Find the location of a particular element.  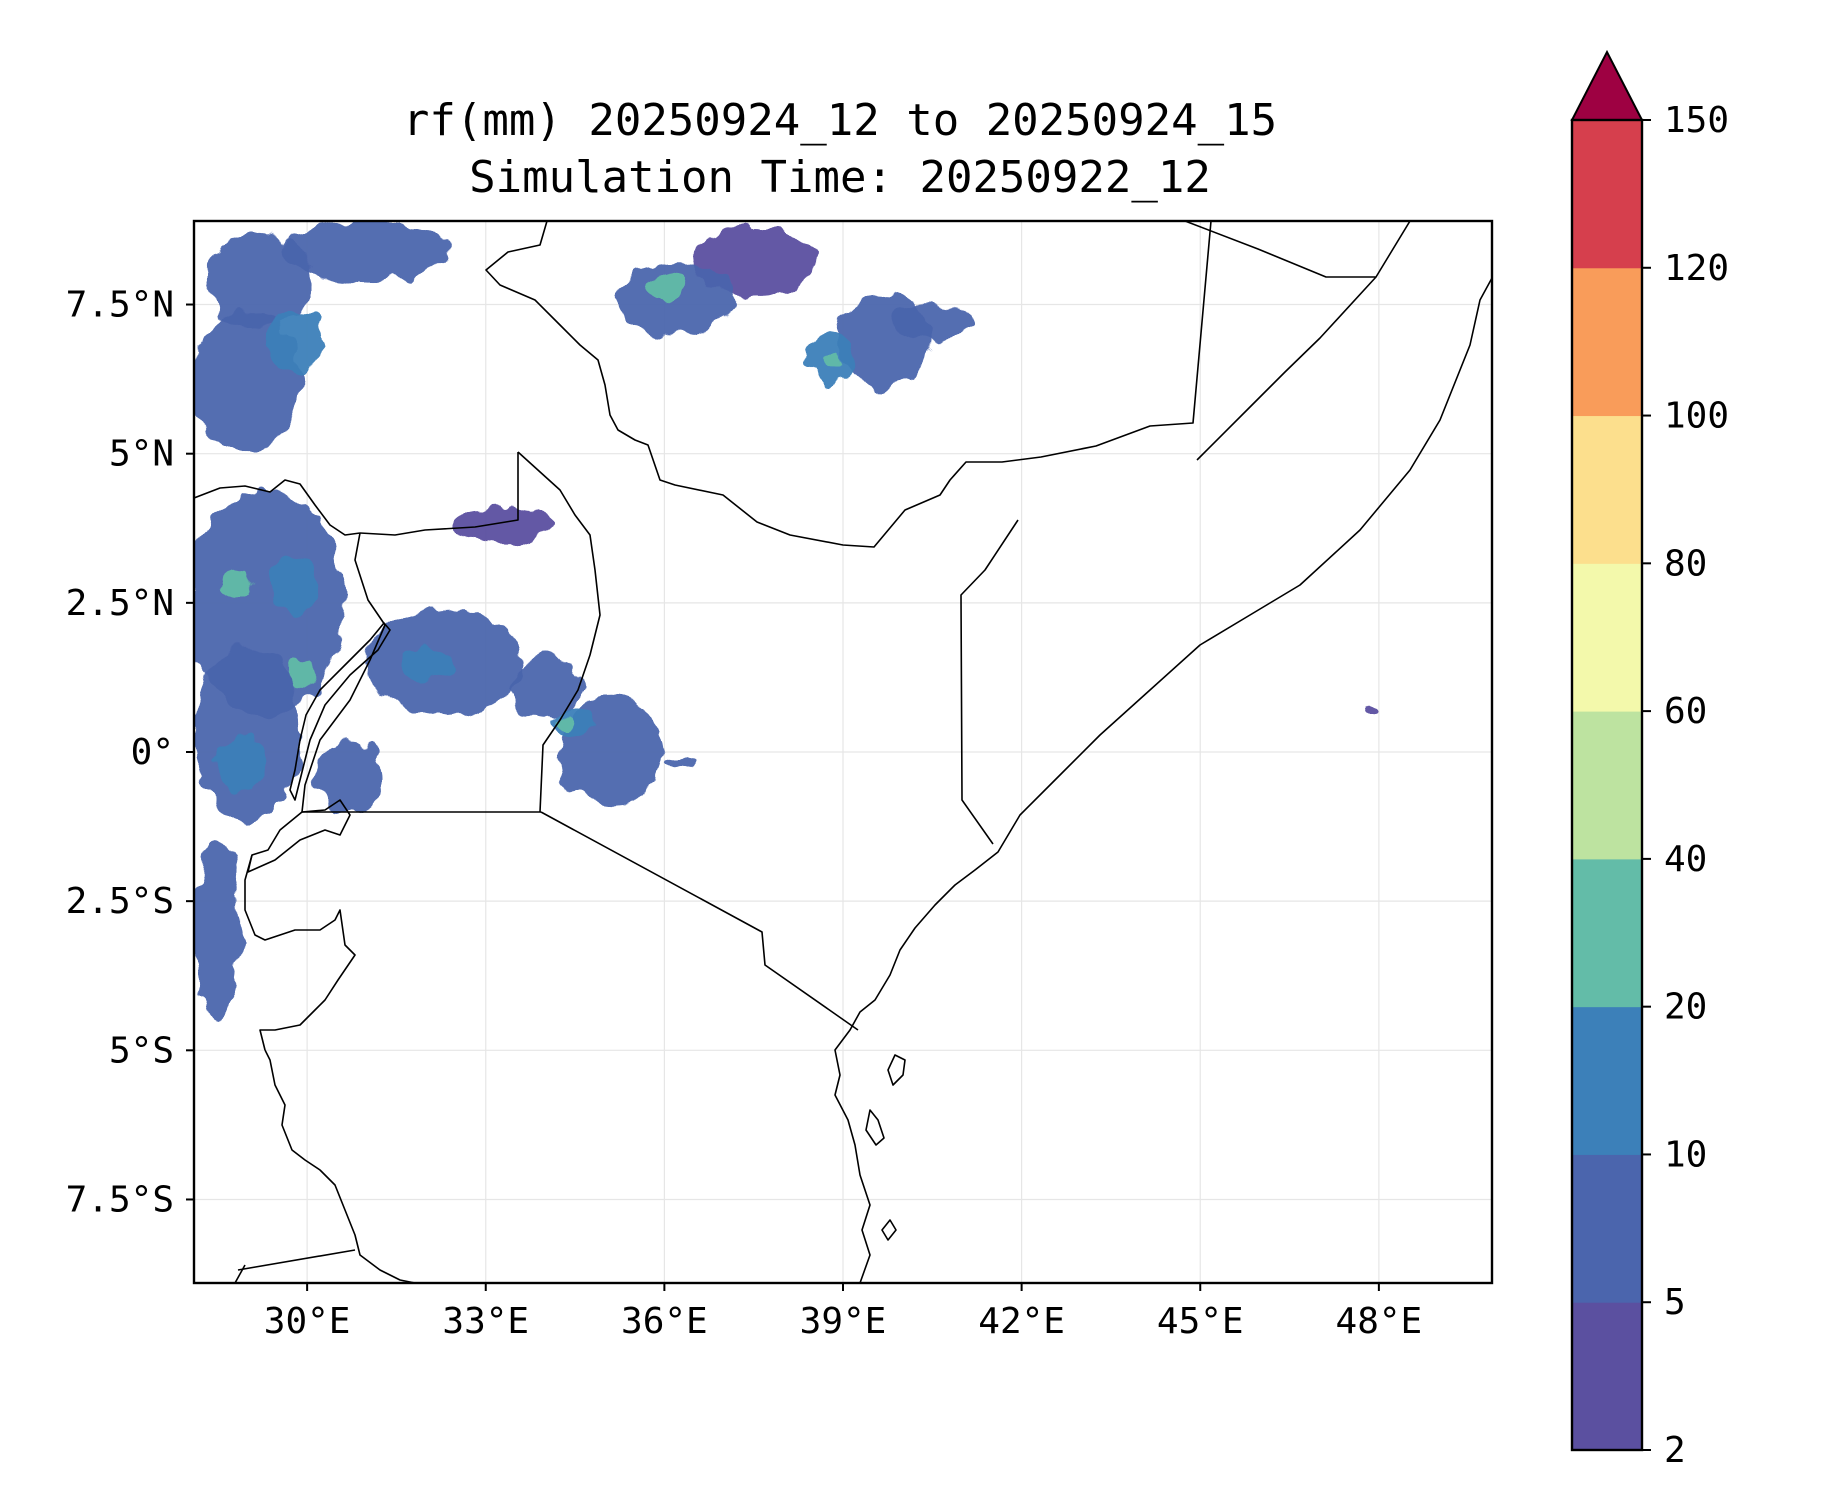

colorbar-label: 120 is located at coordinates (1696, 268).